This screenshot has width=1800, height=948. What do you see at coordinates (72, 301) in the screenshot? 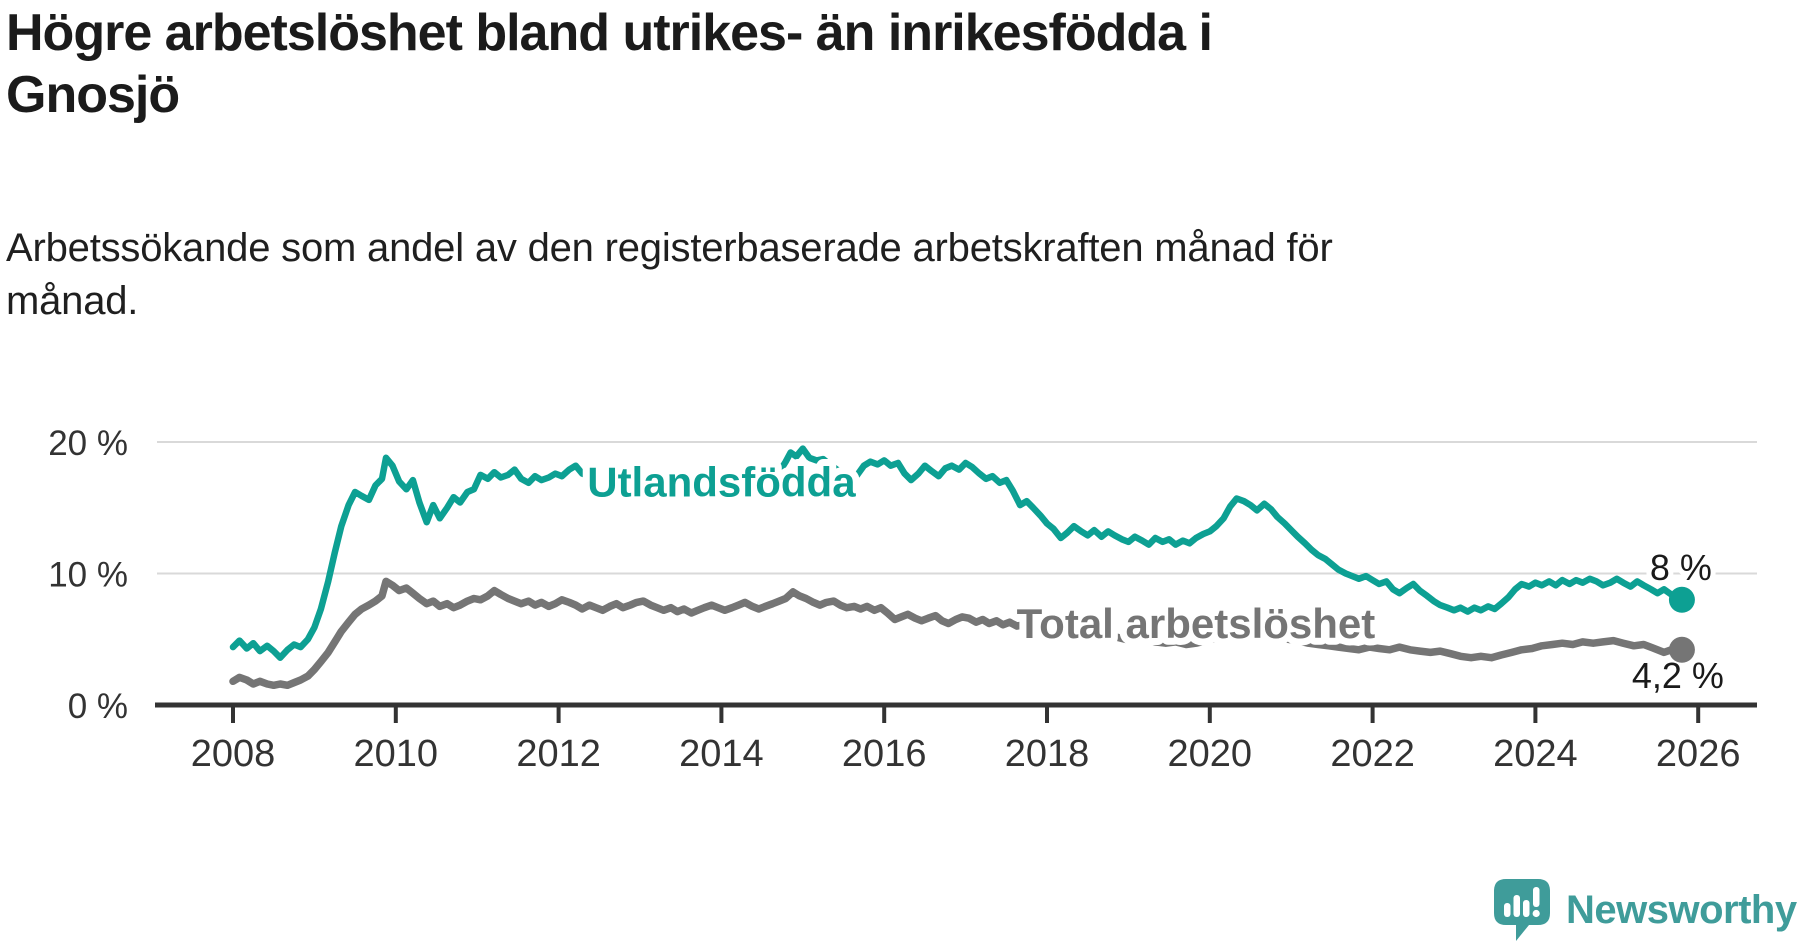
I see `chart-subtitle-line-2: månad.` at bounding box center [72, 301].